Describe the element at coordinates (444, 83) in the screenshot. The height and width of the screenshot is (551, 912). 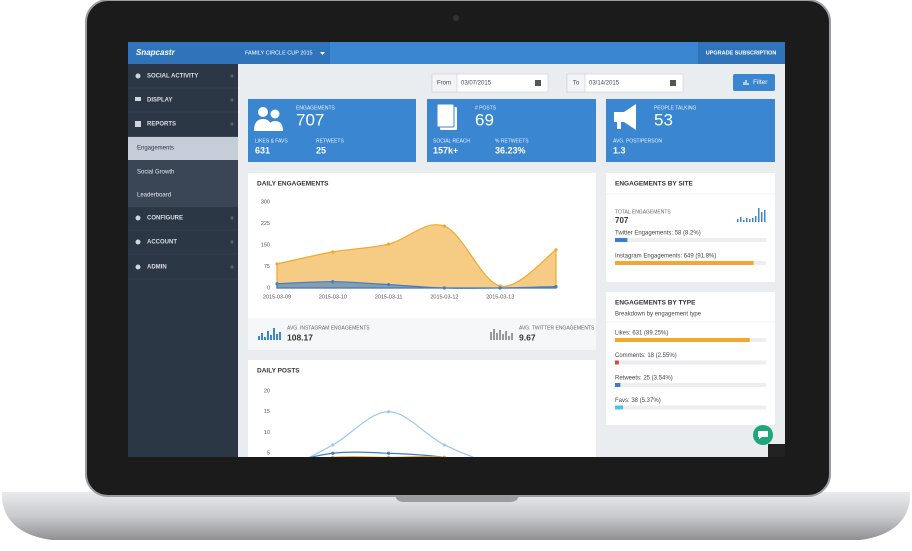
I see `from-addon` at that location.